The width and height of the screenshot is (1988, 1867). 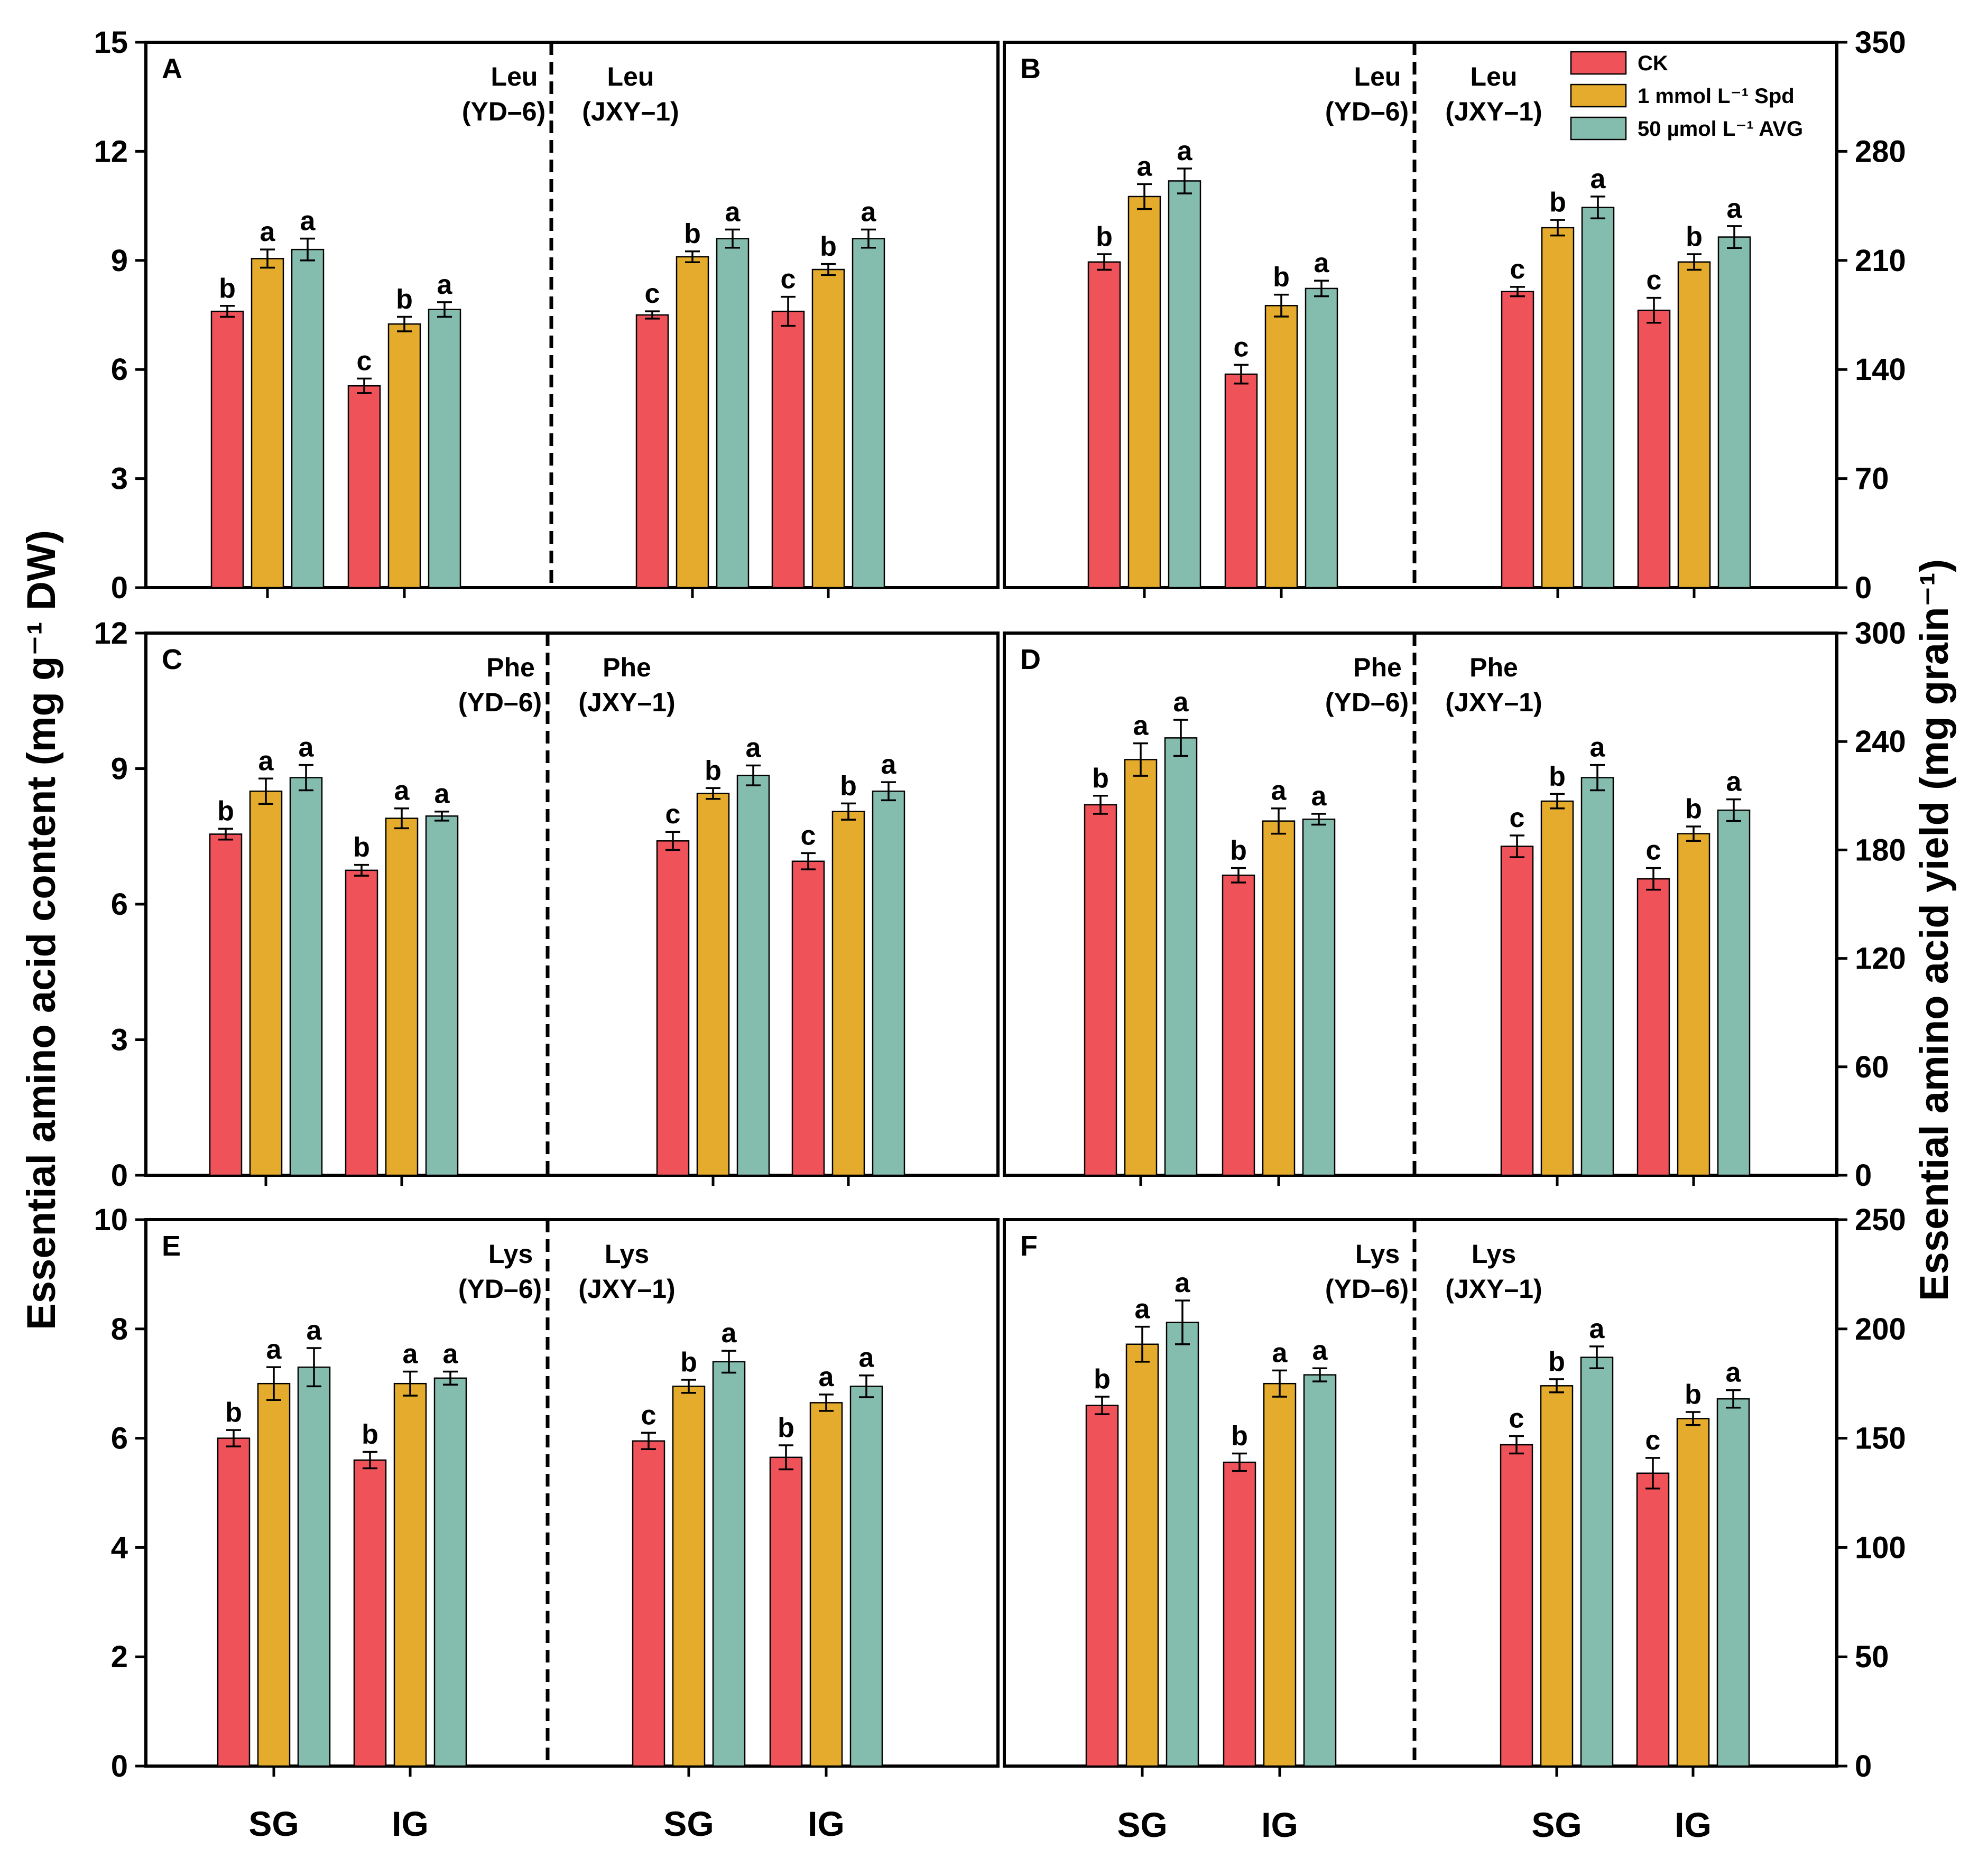 I want to click on panel-a-yd6-ig-spd-sig-letter: b, so click(x=404, y=299).